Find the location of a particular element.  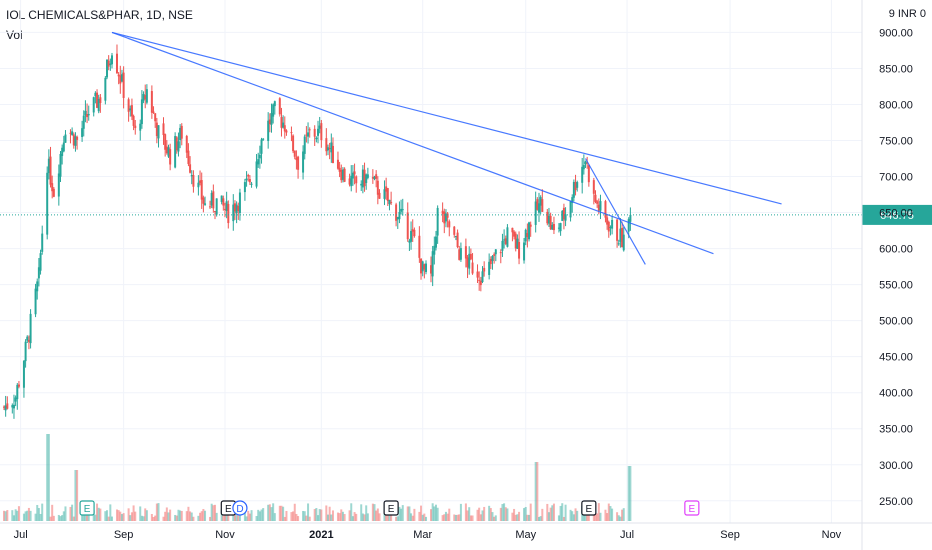

event-label: E is located at coordinates (391, 509).